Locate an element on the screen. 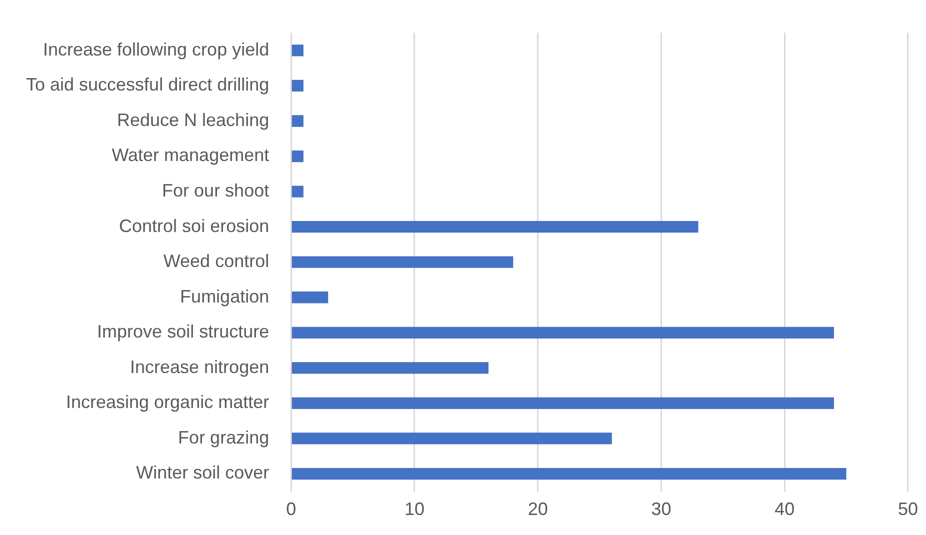  x-tick-label: 0 is located at coordinates (291, 509).